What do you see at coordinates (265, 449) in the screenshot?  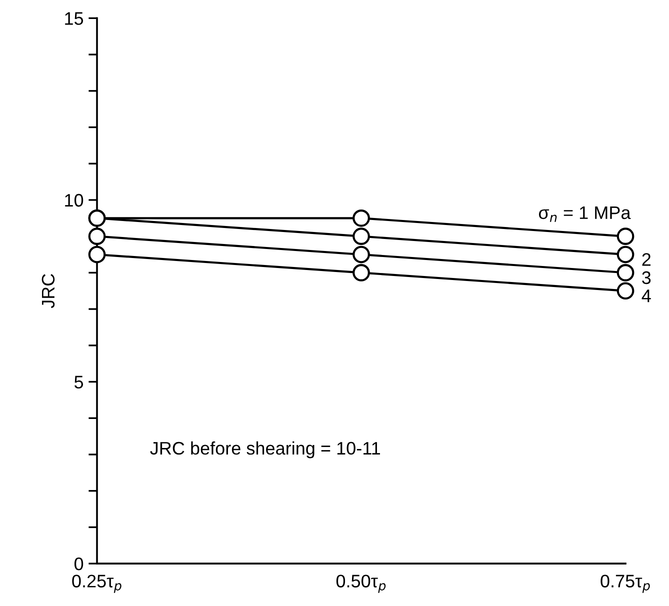 I see `annotation: JRC before shearing = 10-11` at bounding box center [265, 449].